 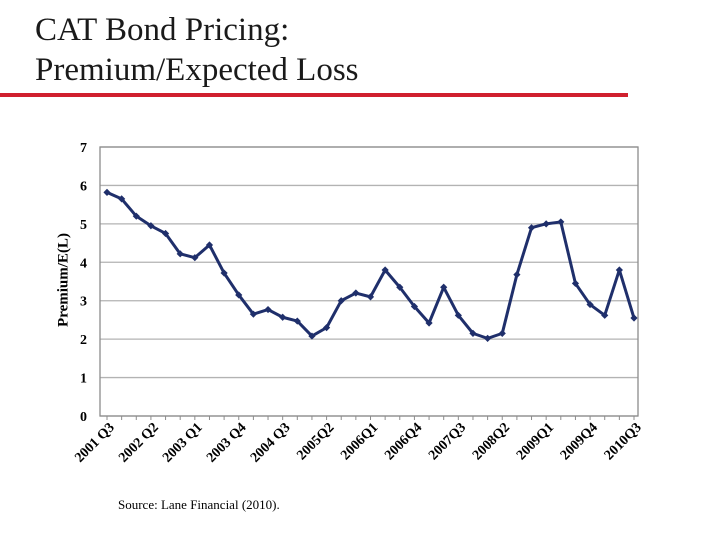 What do you see at coordinates (83, 340) in the screenshot?
I see `y-tick-label: 2` at bounding box center [83, 340].